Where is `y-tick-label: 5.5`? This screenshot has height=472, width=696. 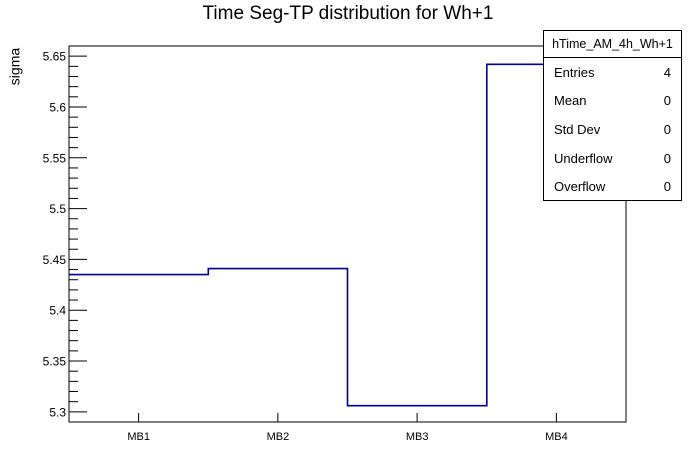
y-tick-label: 5.5 is located at coordinates (57, 209).